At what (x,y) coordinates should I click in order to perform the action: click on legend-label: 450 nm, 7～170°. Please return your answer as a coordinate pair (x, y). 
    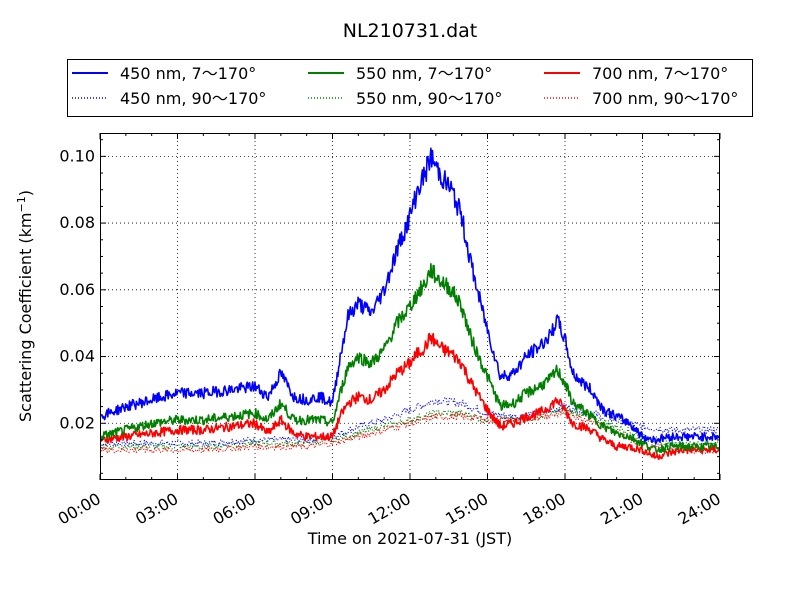
    Looking at the image, I should click on (188, 73).